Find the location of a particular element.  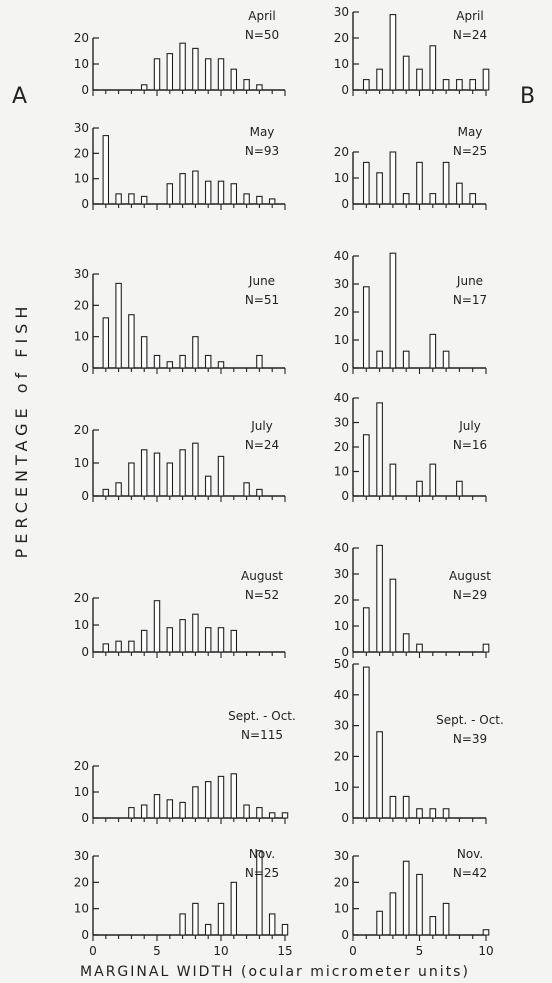

x-tick-label: 5 is located at coordinates (420, 951).